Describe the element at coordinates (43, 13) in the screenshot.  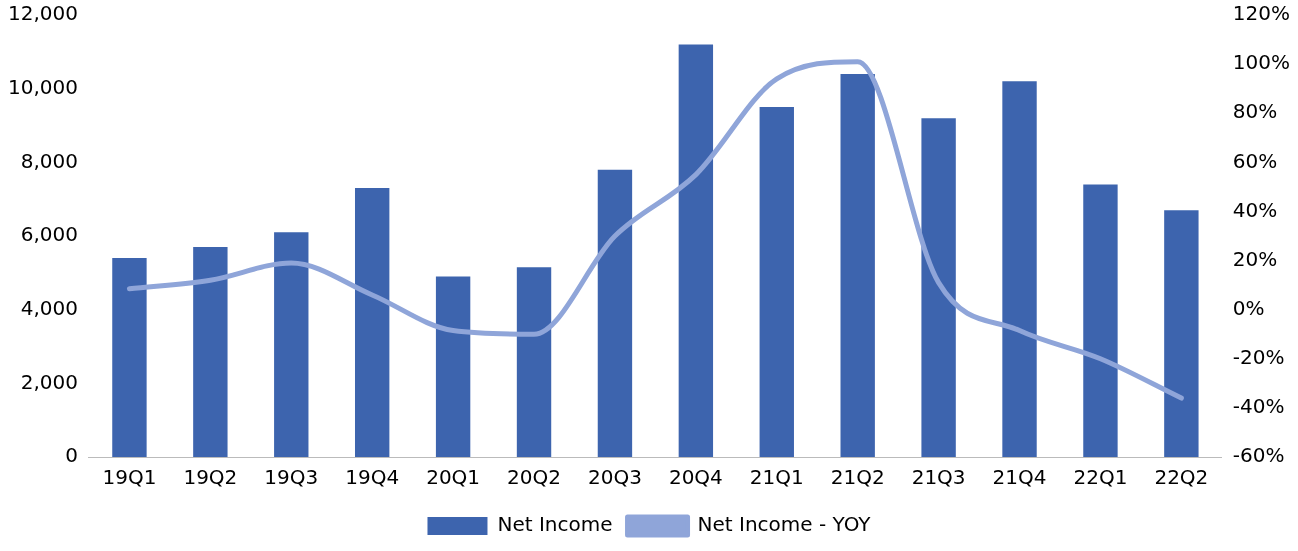
I see `y-tick-label: 12,000` at that location.